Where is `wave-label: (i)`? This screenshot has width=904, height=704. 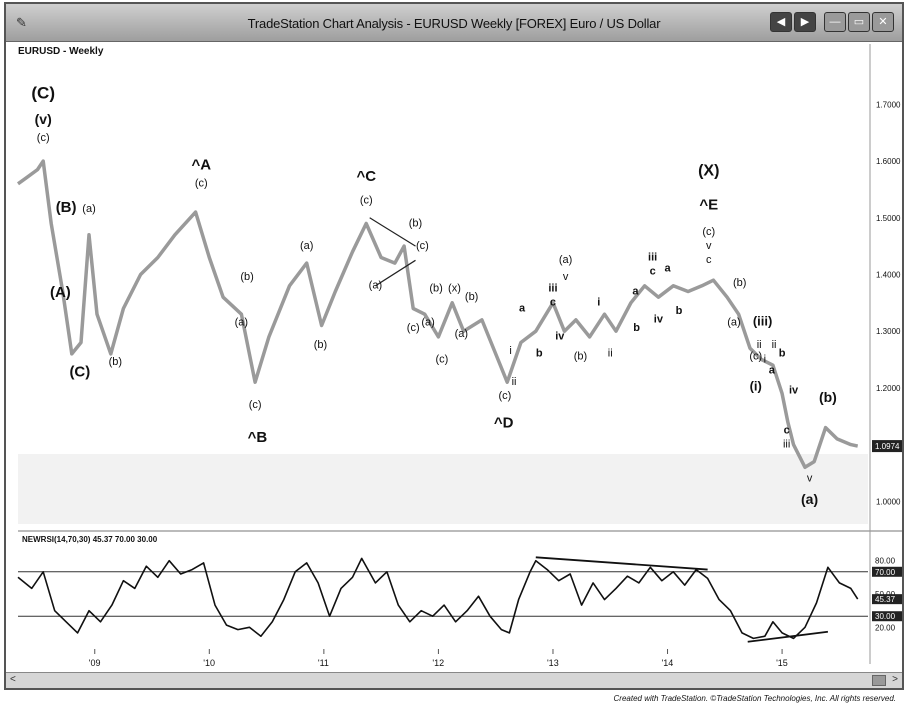
wave-label: (i) is located at coordinates (756, 386).